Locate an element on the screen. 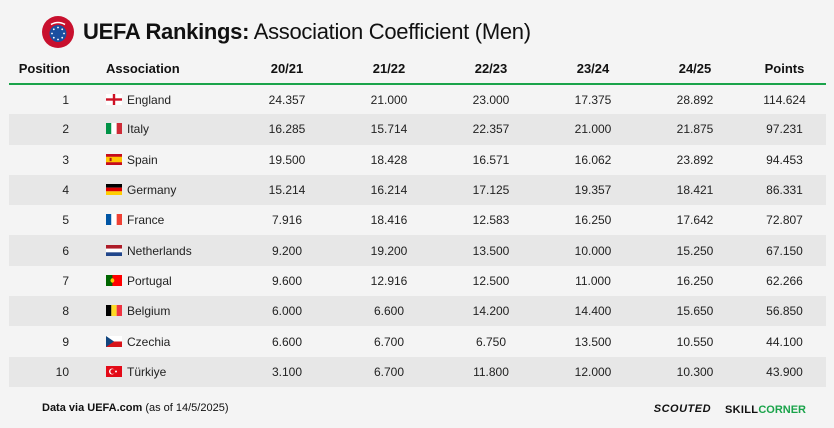  scouted-logo: SCOUTED is located at coordinates (682, 409).